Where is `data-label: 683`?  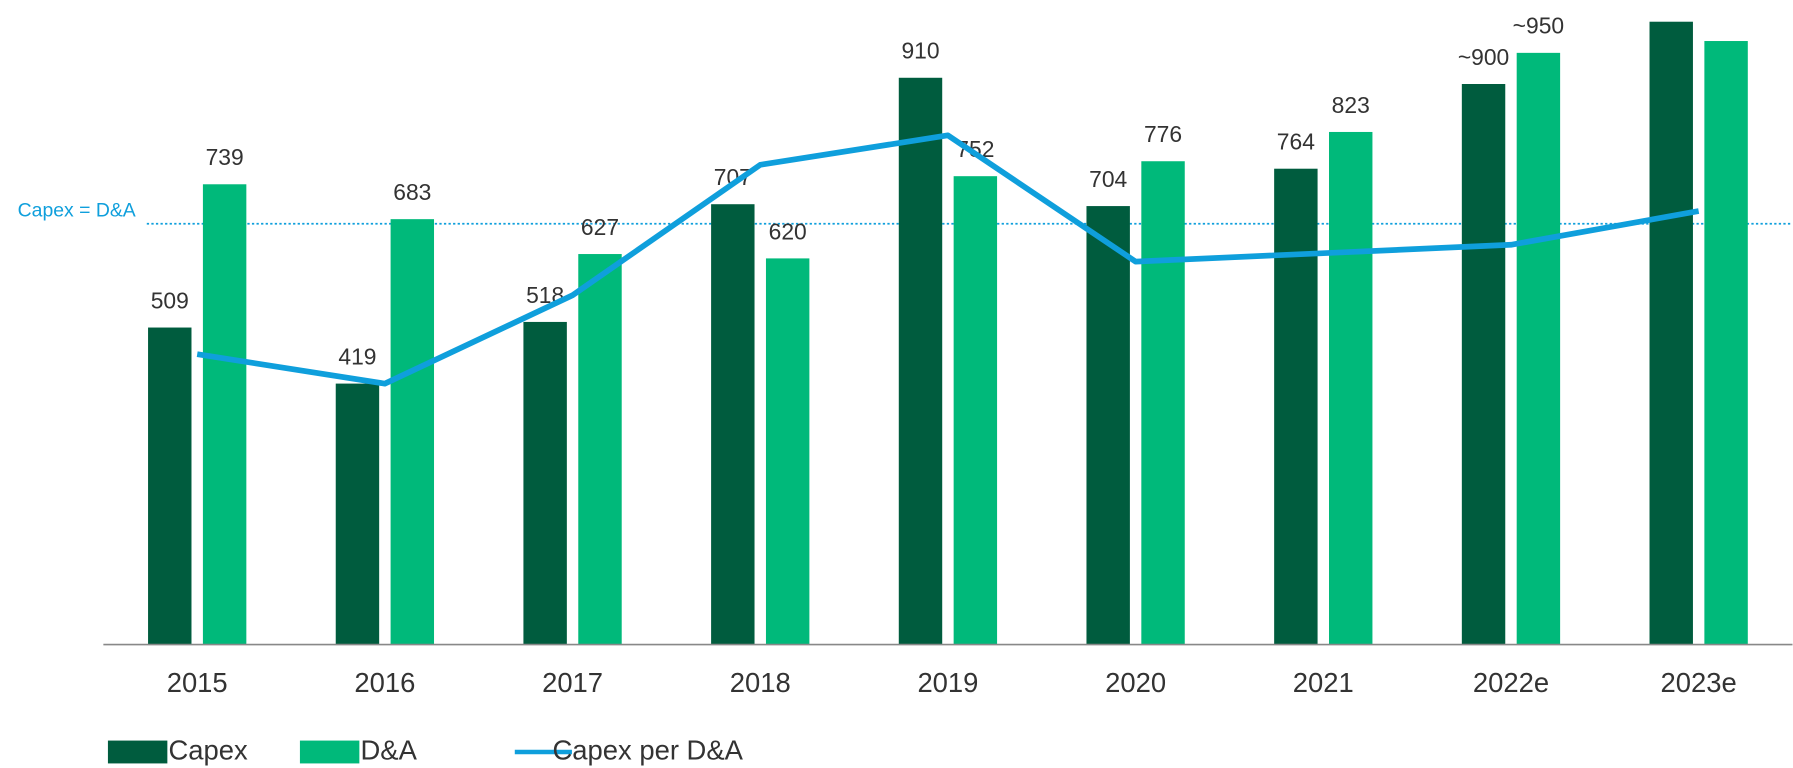 data-label: 683 is located at coordinates (412, 192).